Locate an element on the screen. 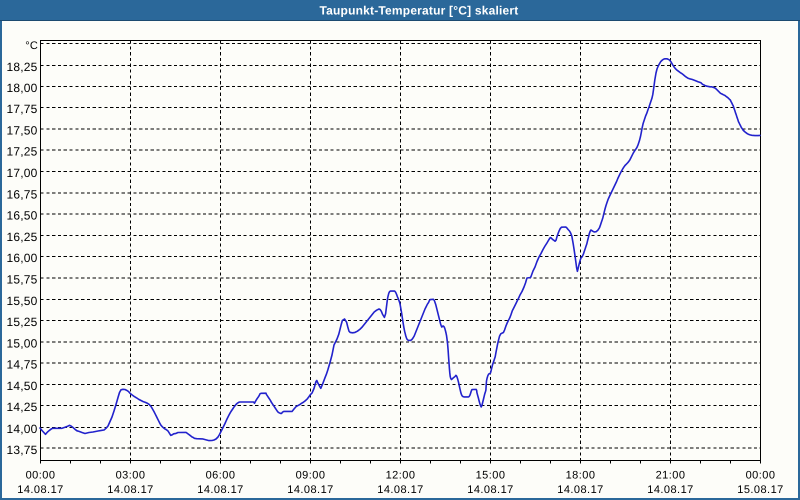  svg-text: 17,00 is located at coordinates (21, 173).